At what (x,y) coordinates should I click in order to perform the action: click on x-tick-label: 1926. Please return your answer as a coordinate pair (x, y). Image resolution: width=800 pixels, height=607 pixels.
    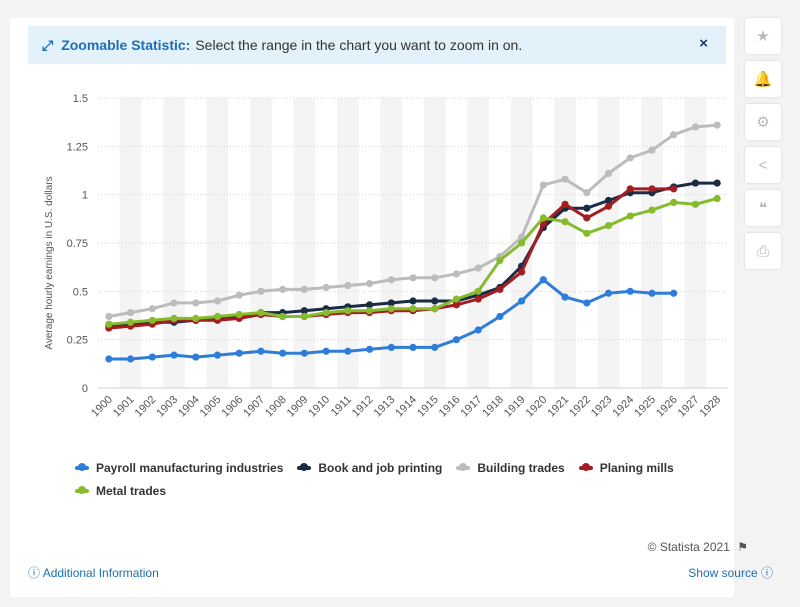
    Looking at the image, I should click on (667, 407).